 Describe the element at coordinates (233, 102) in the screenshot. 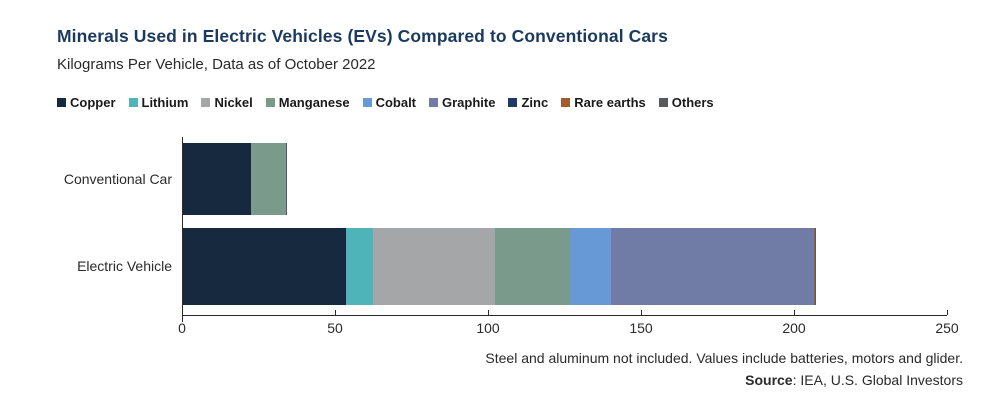

I see `legend-label: Nickel` at that location.